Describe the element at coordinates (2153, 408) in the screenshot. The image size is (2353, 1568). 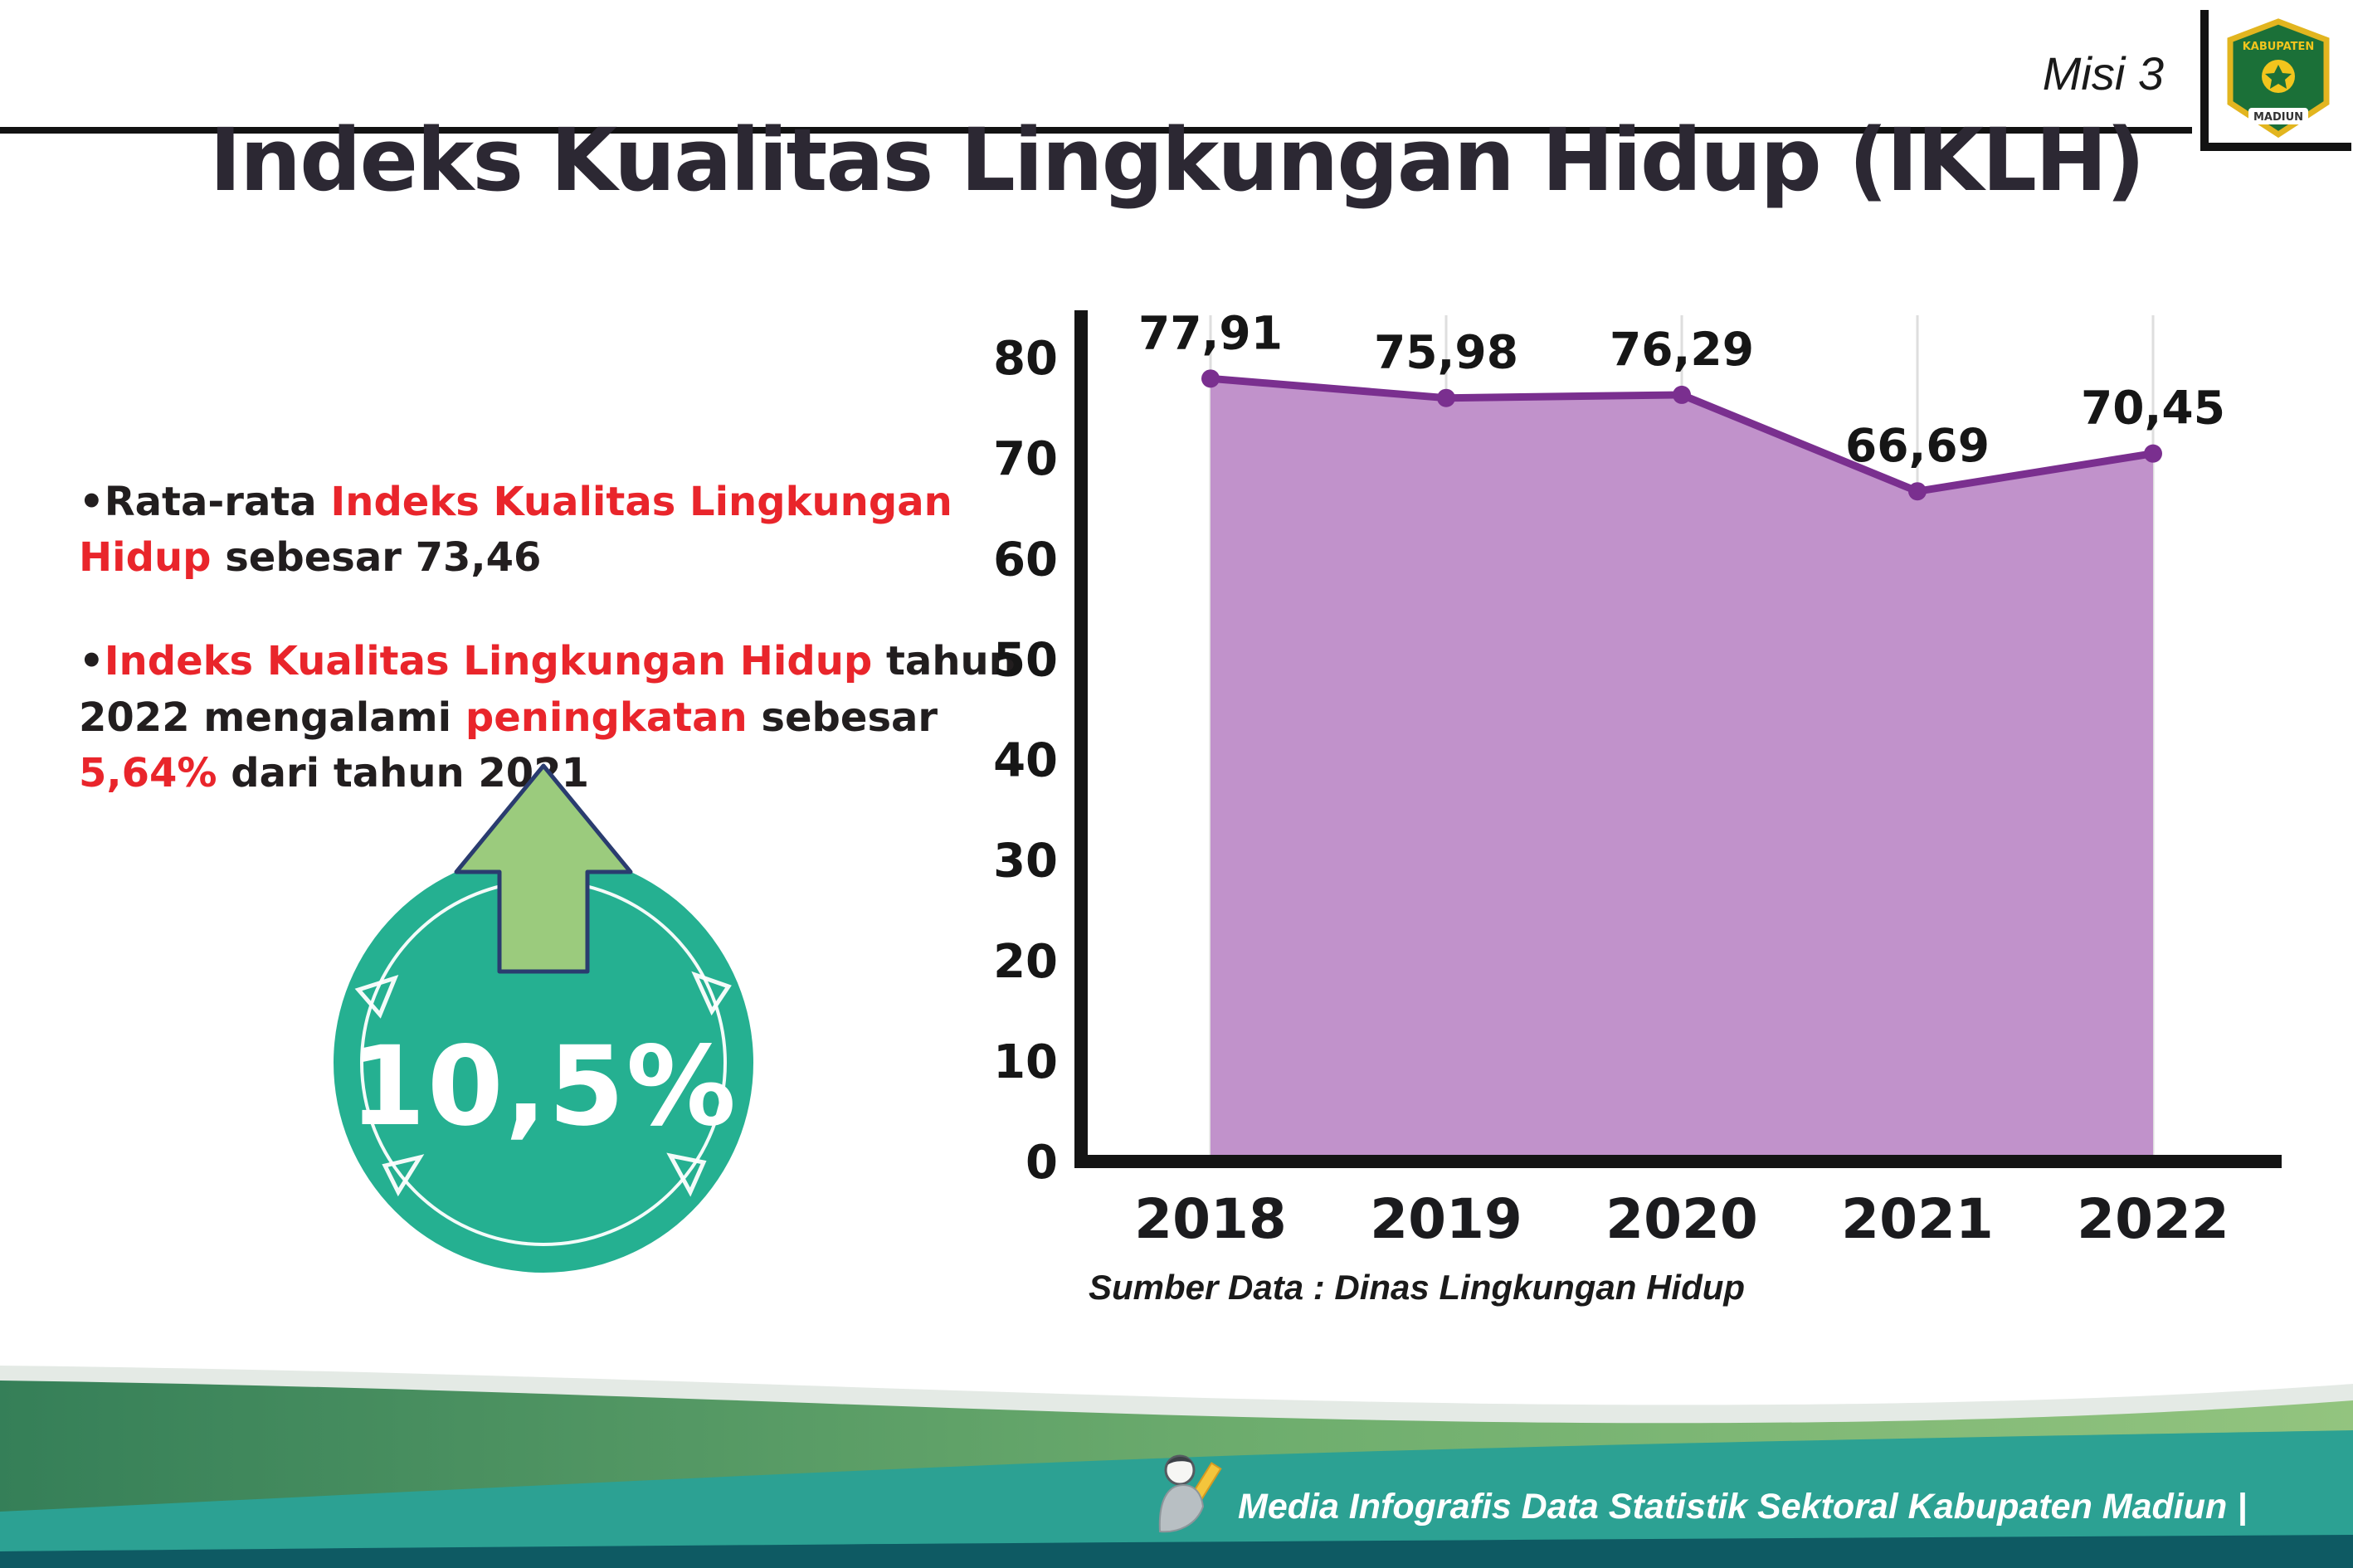
I see `value-label: 70,45` at that location.